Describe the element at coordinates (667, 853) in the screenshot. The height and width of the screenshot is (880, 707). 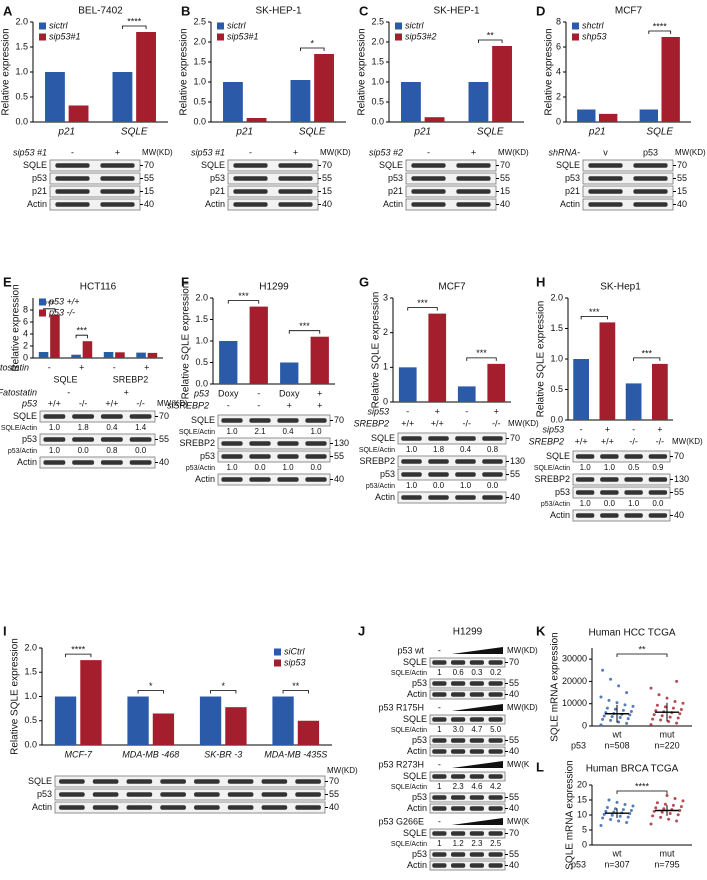
I see `x-tick-label: mut` at that location.